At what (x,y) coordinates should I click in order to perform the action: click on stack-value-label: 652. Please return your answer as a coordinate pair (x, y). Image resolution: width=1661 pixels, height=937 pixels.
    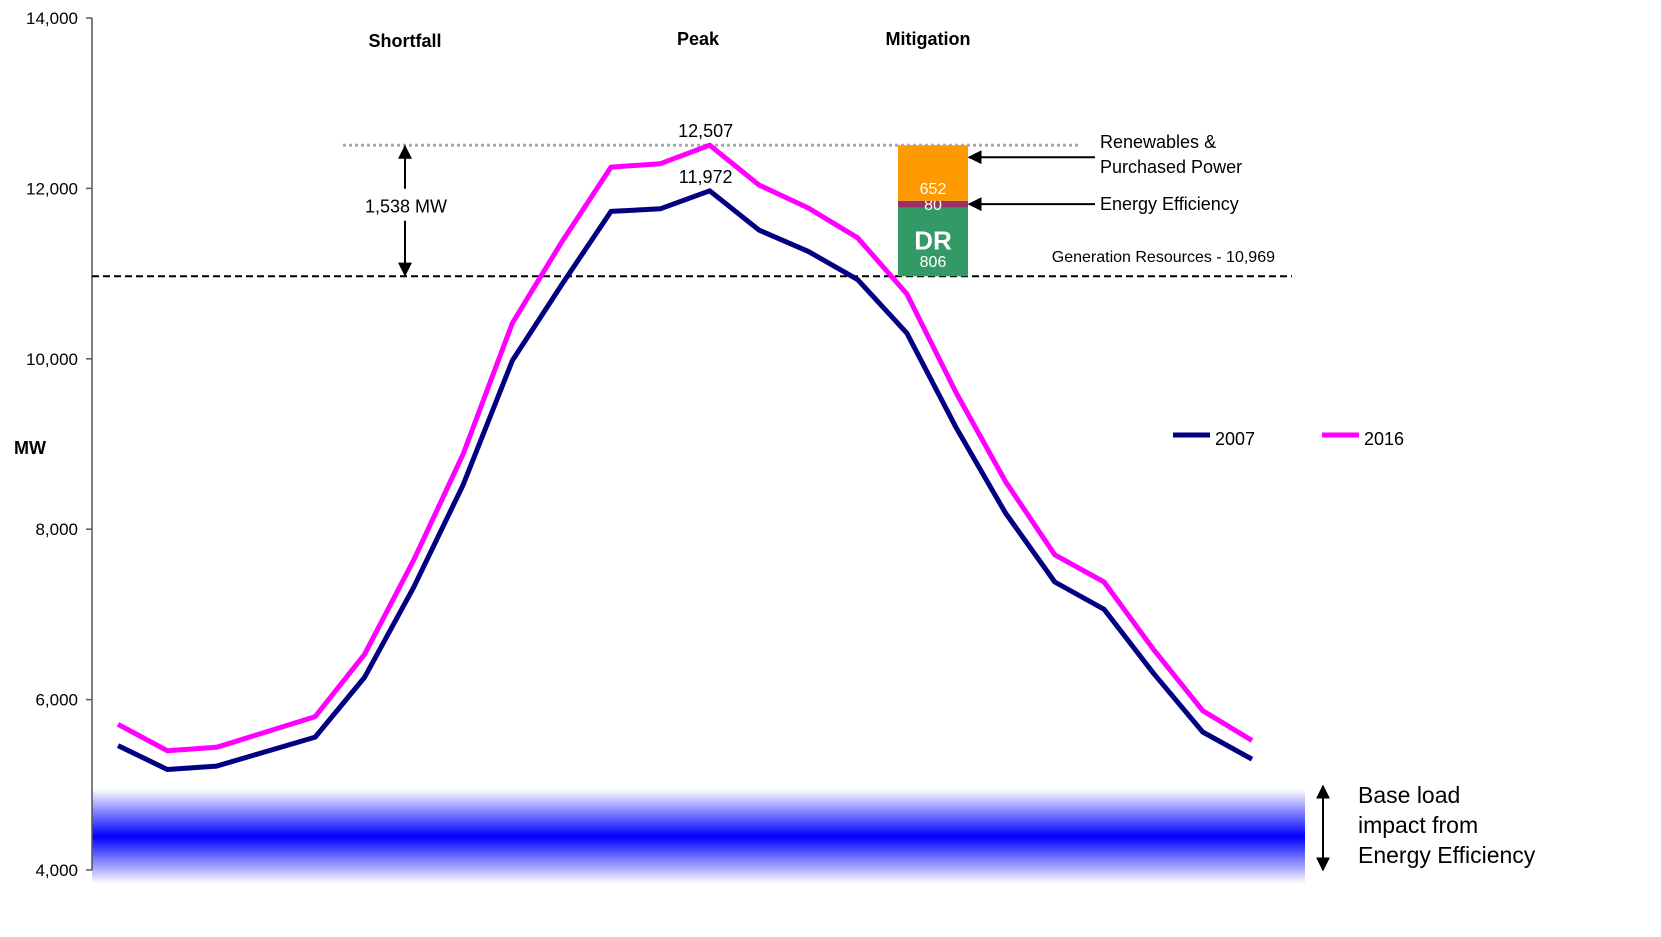
    Looking at the image, I should click on (933, 189).